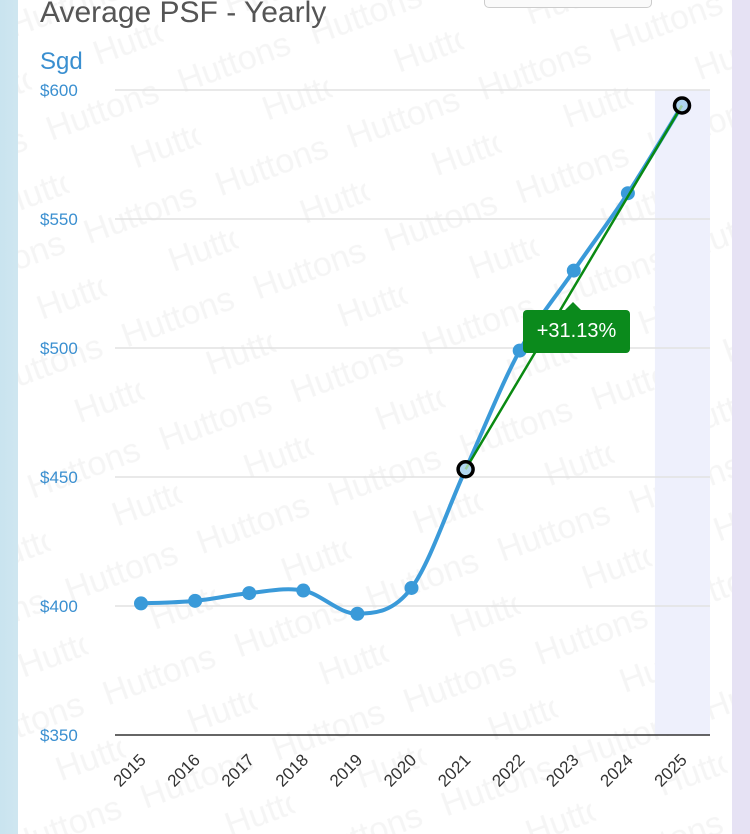  Describe the element at coordinates (59, 219) in the screenshot. I see `y-tick-label: $550` at that location.